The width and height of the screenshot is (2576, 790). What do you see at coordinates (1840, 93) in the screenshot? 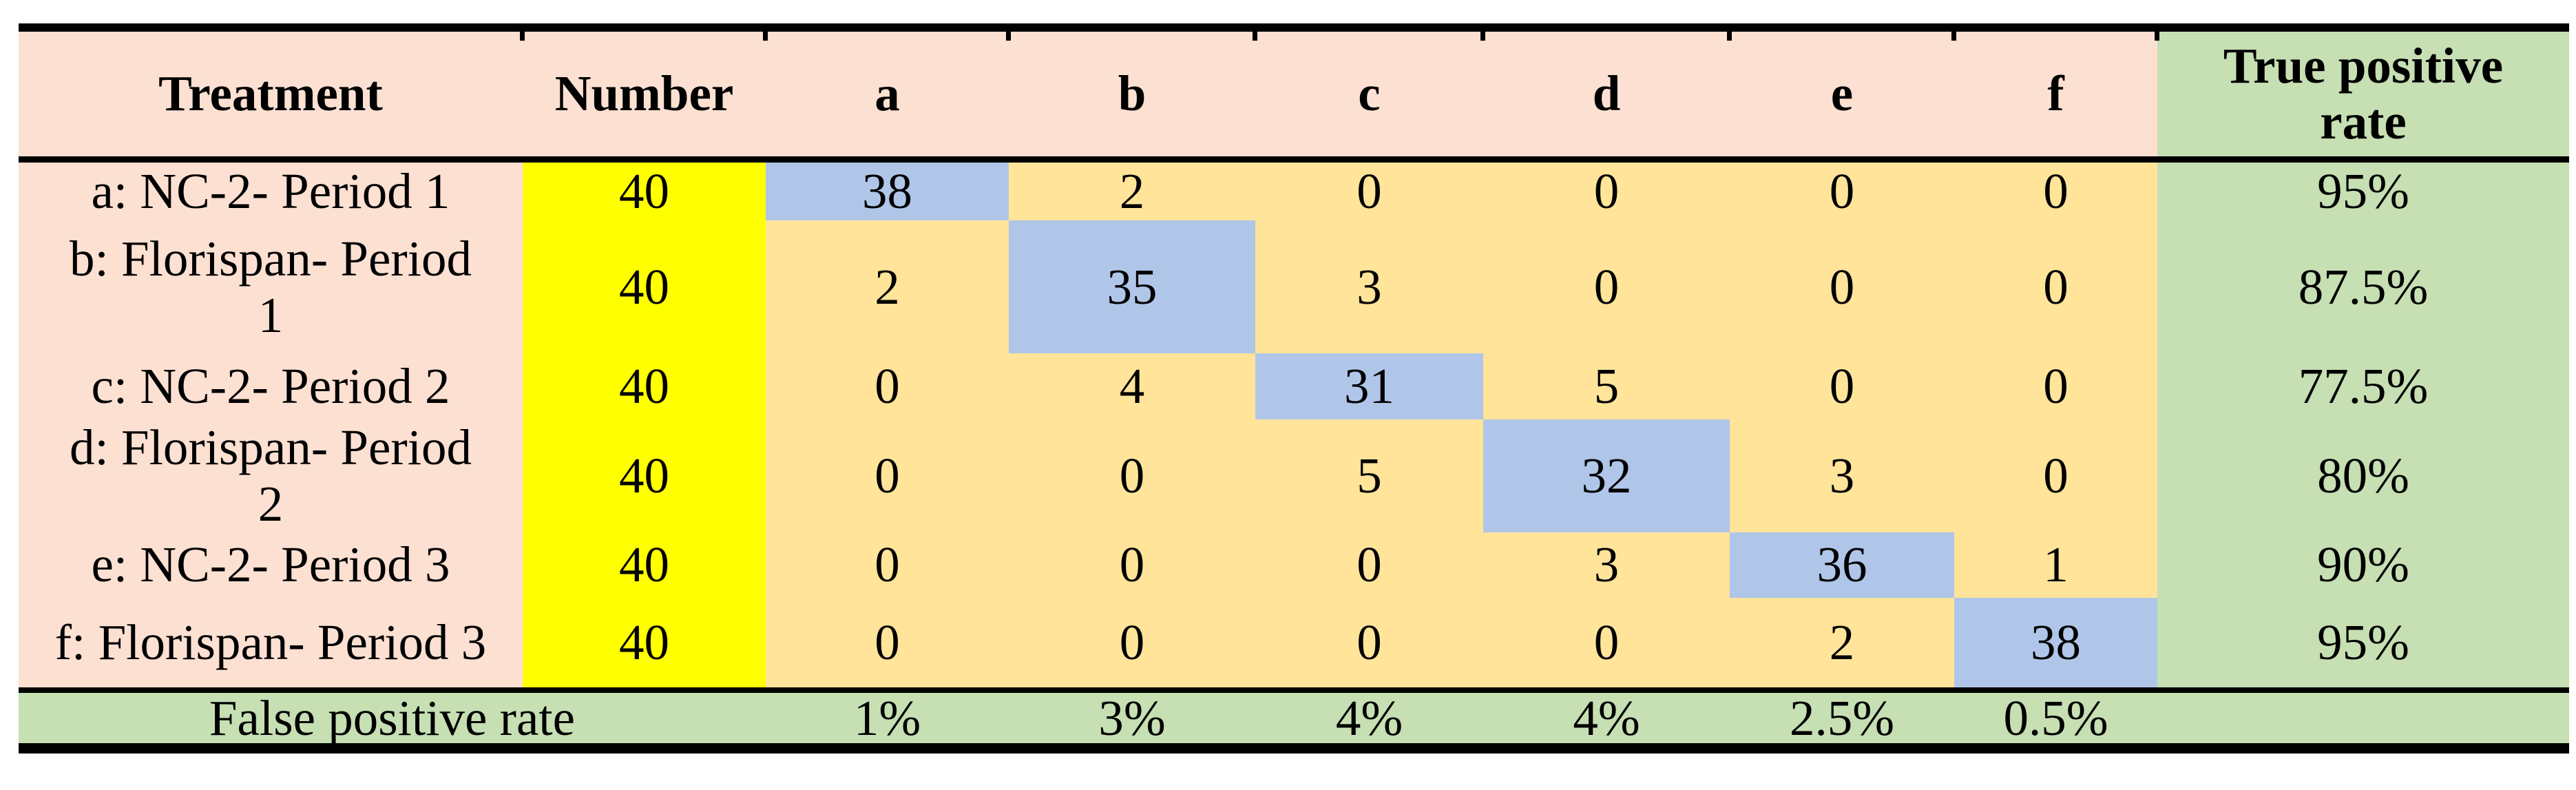
I see `col-header-e: e` at bounding box center [1840, 93].